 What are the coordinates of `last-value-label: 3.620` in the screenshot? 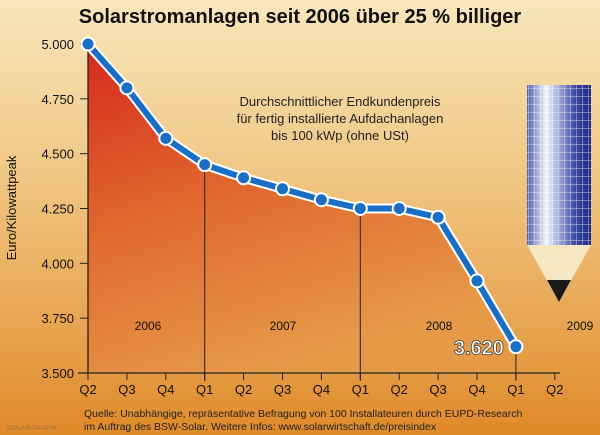 It's located at (479, 349).